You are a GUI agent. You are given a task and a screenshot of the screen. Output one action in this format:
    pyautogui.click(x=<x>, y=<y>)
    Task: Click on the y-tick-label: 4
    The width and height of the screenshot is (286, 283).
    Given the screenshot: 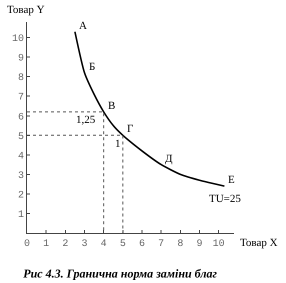 What is the action you would take?
    pyautogui.click(x=21, y=156)
    